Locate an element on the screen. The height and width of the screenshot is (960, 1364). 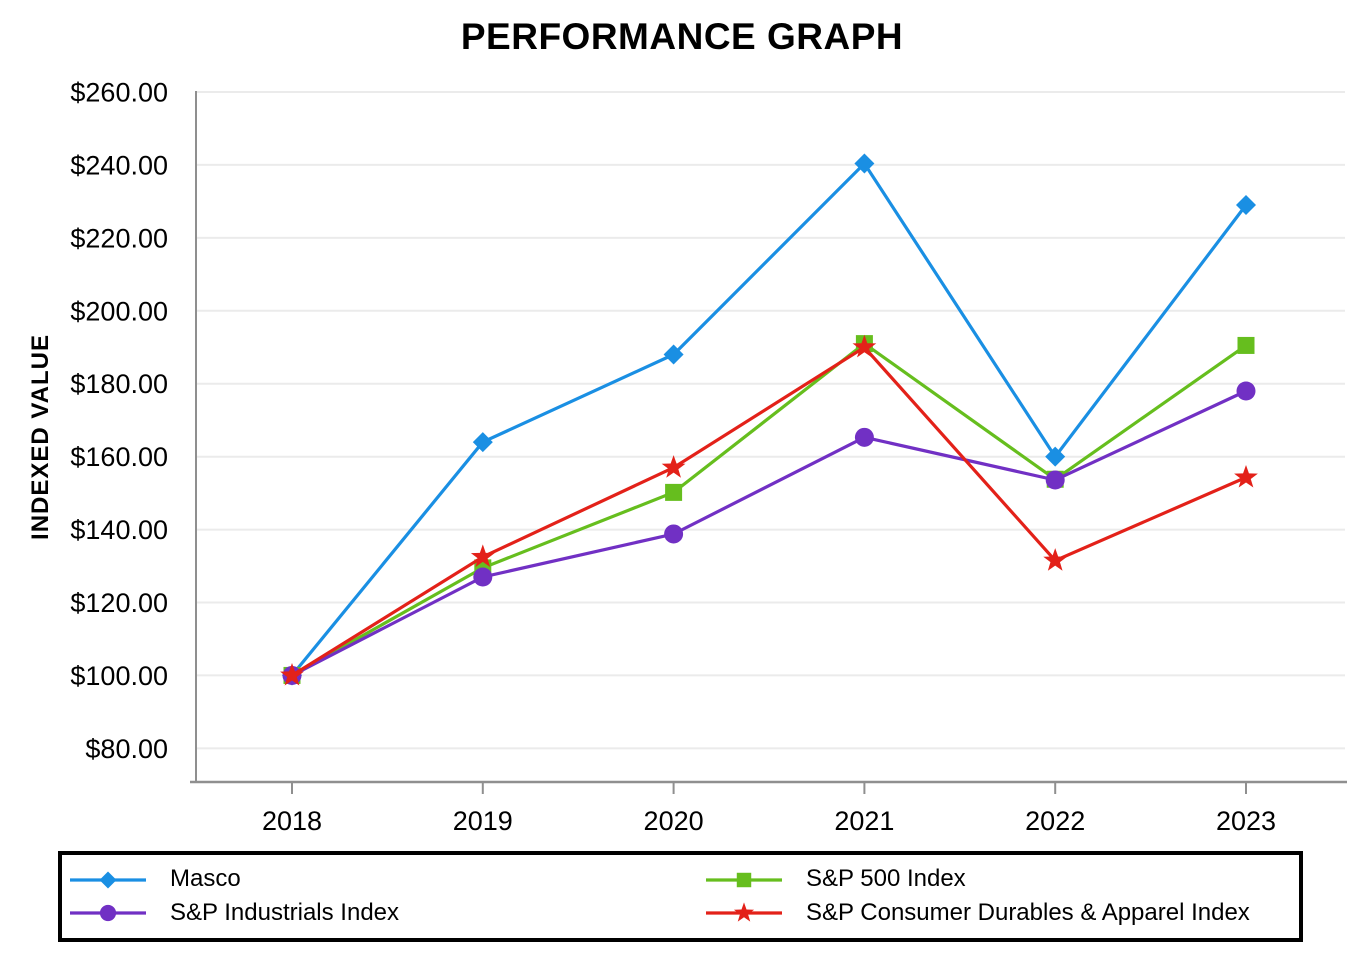
sp-consumer-durables-star-swatch-icon is located at coordinates (744, 912).